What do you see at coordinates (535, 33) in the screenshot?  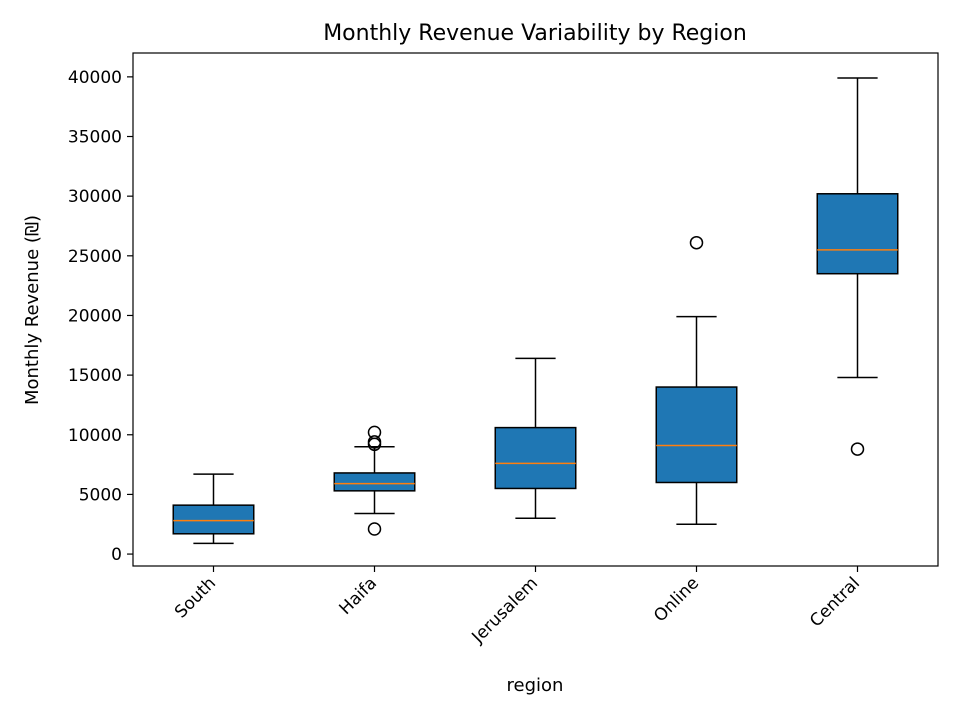 I see `chart-title: Monthly Revenue Variability by Region` at bounding box center [535, 33].